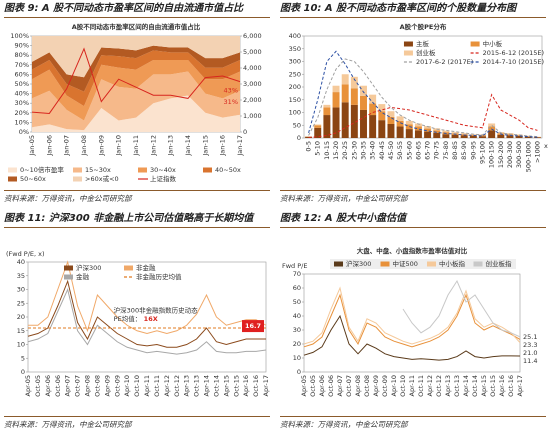 This screenshot has height=433, width=550. What do you see at coordinates (231, 102) in the screenshot?
I see `annotation: 31%` at bounding box center [231, 102].